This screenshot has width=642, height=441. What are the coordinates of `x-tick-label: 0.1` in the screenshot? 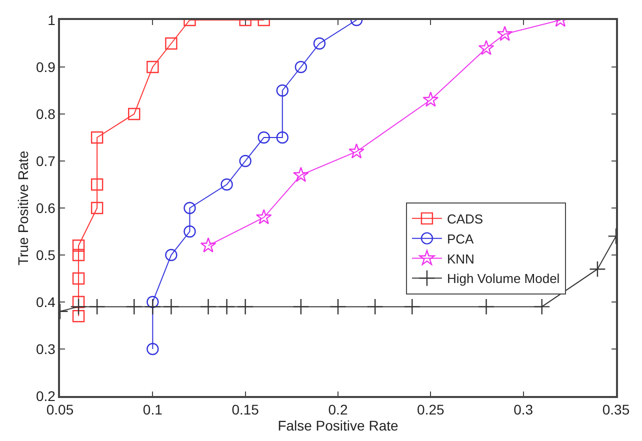 It's located at (152, 410).